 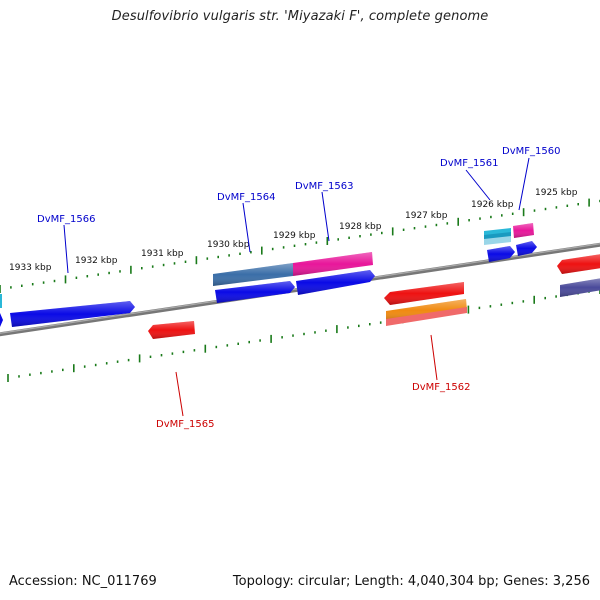 What do you see at coordinates (426, 216) in the screenshot?
I see `scale-label: 1927 kbp` at bounding box center [426, 216].